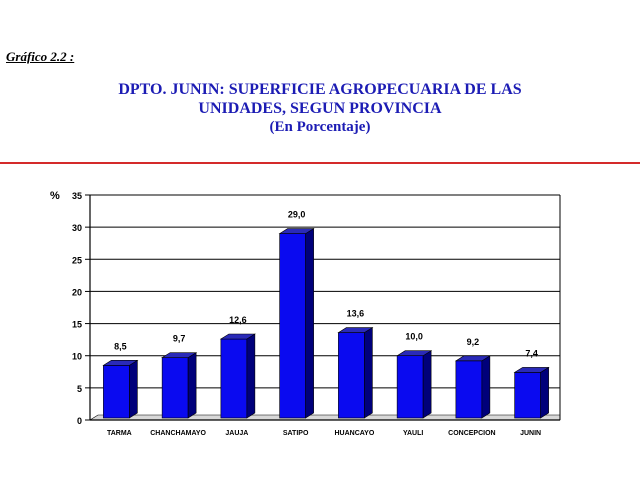  Describe the element at coordinates (413, 433) in the screenshot. I see `x-tick-label: YAULI` at that location.